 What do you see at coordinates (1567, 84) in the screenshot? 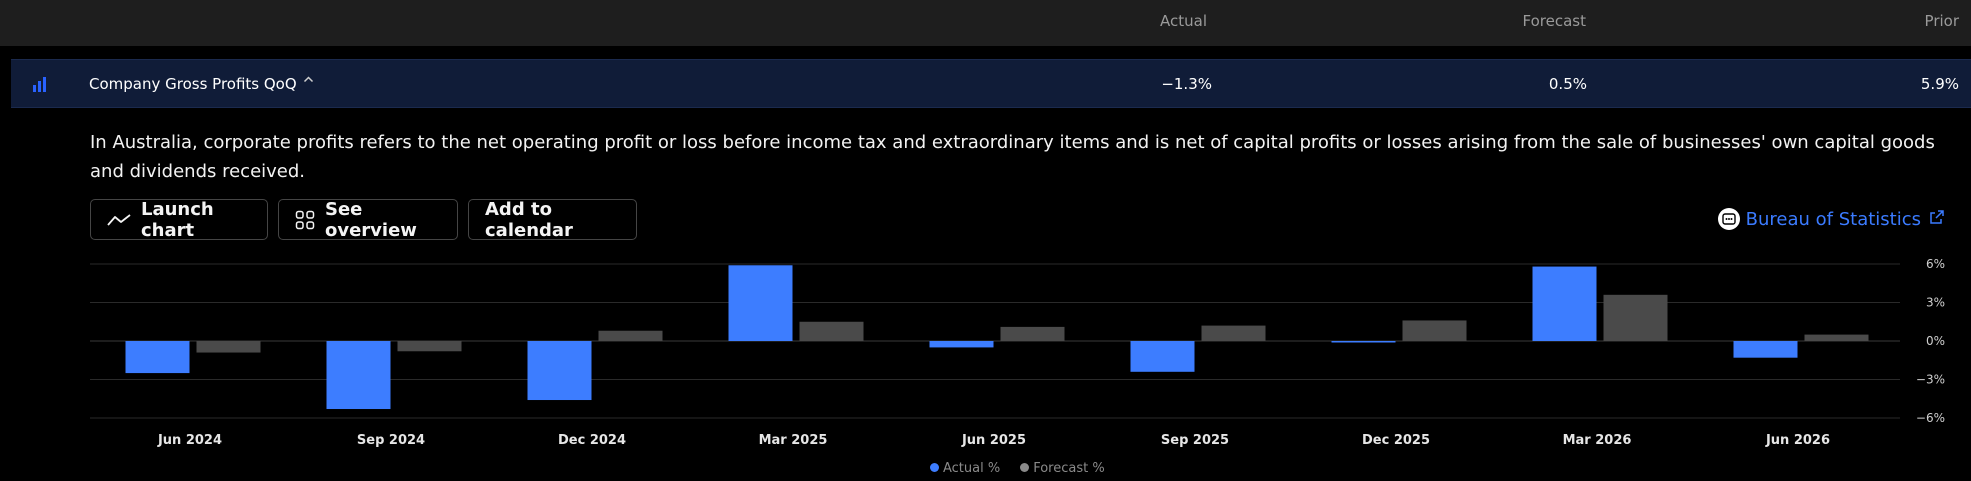
I see `forecast-value: 0.5%` at bounding box center [1567, 84].